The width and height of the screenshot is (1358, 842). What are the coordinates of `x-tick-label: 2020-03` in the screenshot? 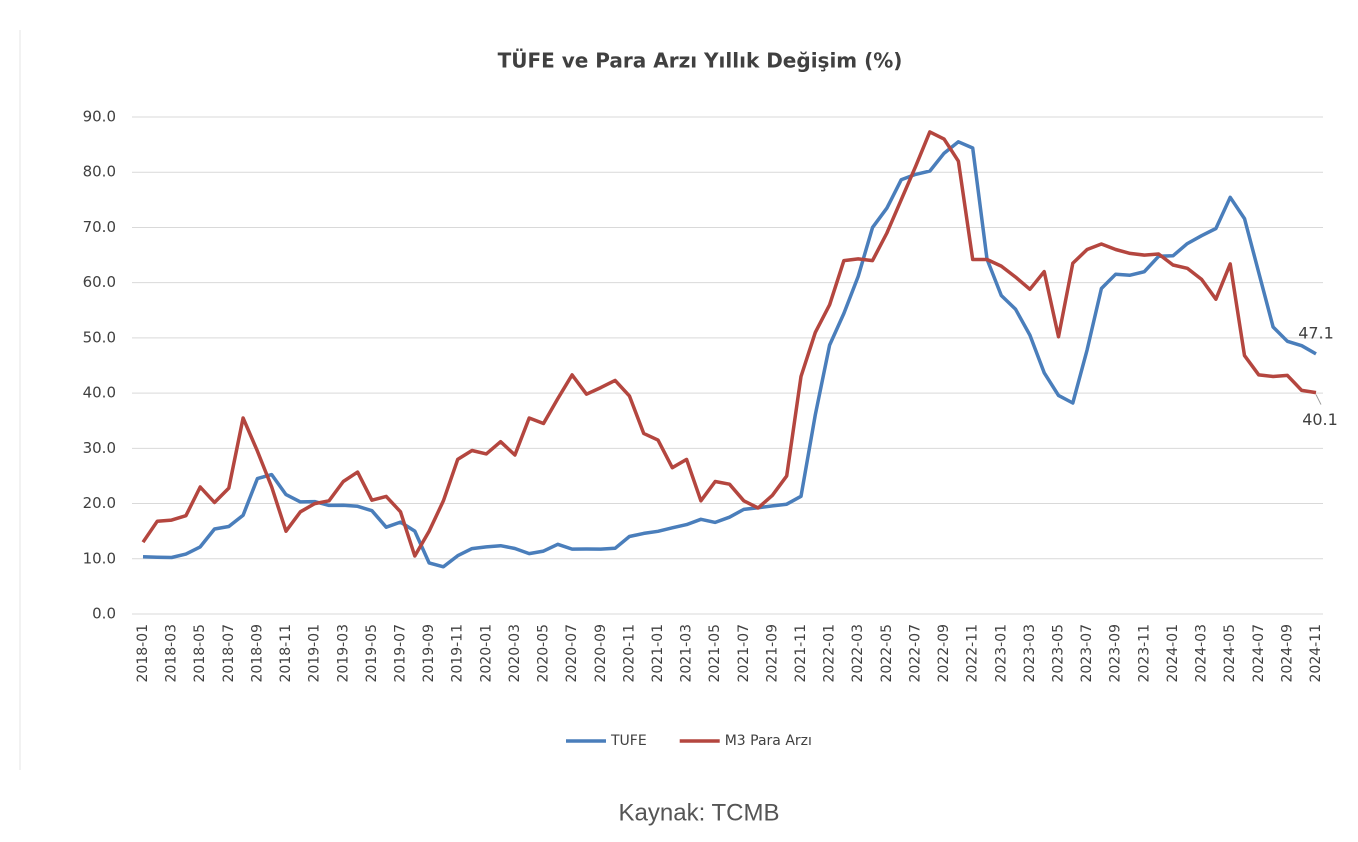 It's located at (515, 653).